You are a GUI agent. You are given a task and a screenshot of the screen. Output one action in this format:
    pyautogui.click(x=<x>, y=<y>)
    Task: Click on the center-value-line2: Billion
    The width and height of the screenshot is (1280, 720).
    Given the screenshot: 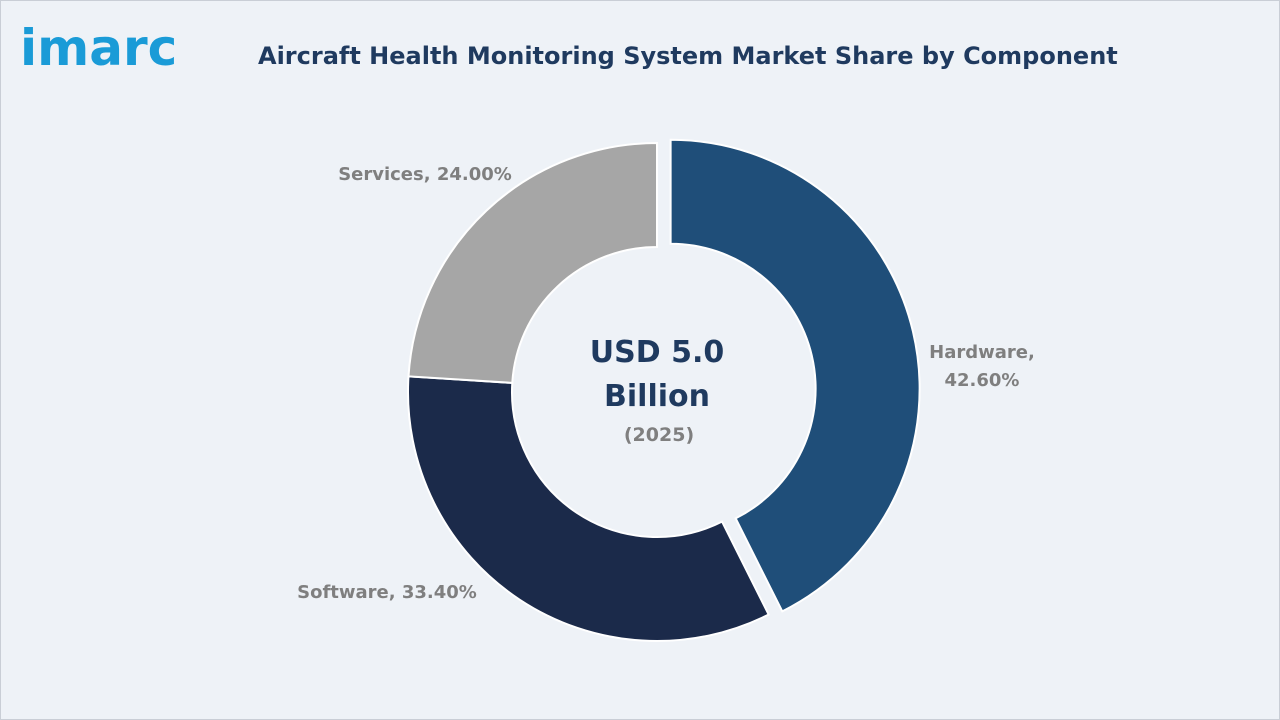 What is the action you would take?
    pyautogui.click(x=657, y=396)
    